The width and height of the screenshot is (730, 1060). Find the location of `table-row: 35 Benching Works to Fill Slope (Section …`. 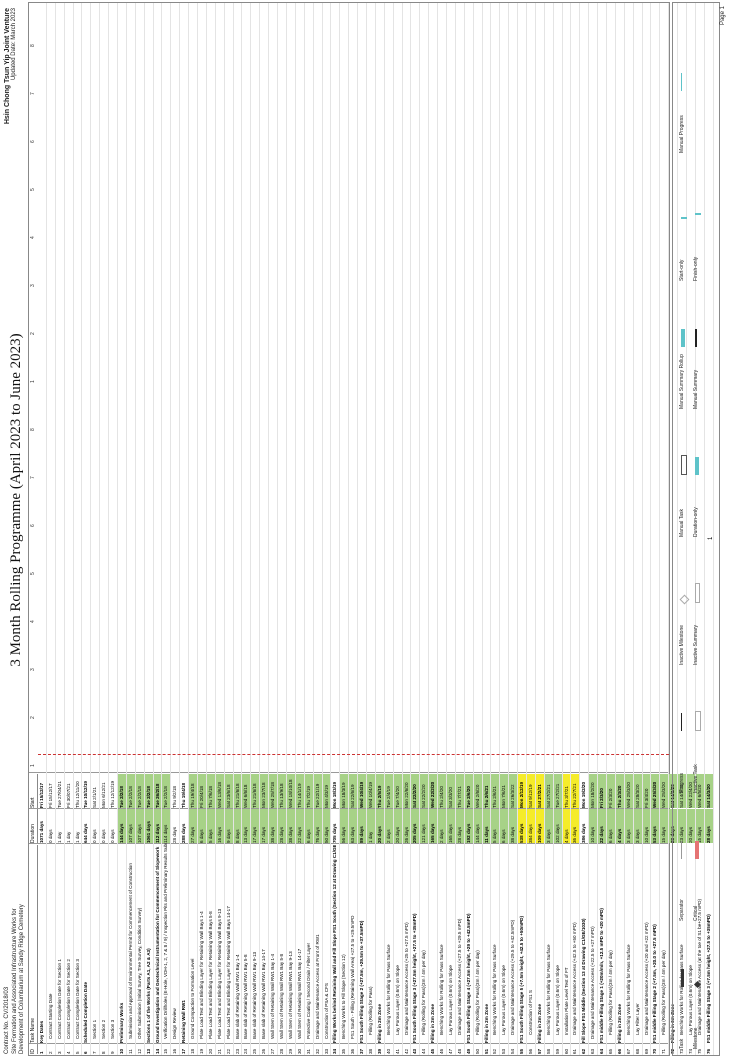

table-row: 35 Benching Works to Fill Slope (Section … is located at coordinates (345, 529).